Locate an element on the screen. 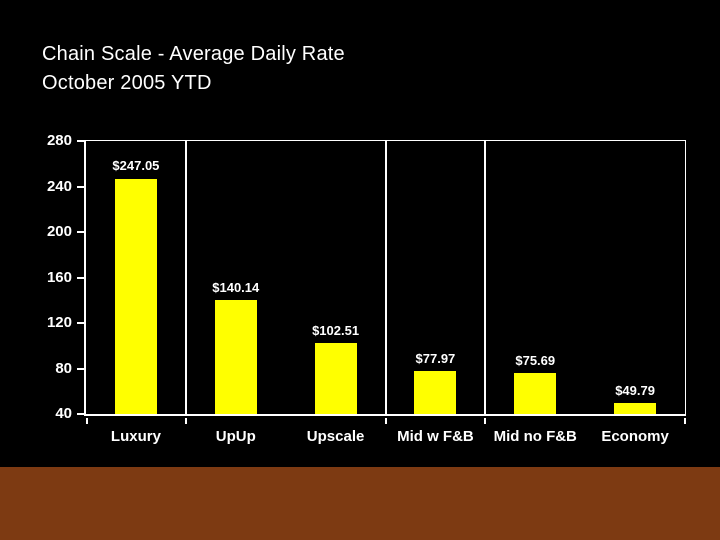 This screenshot has height=540, width=720. x-axis-label-upup: UpUp is located at coordinates (235, 436).